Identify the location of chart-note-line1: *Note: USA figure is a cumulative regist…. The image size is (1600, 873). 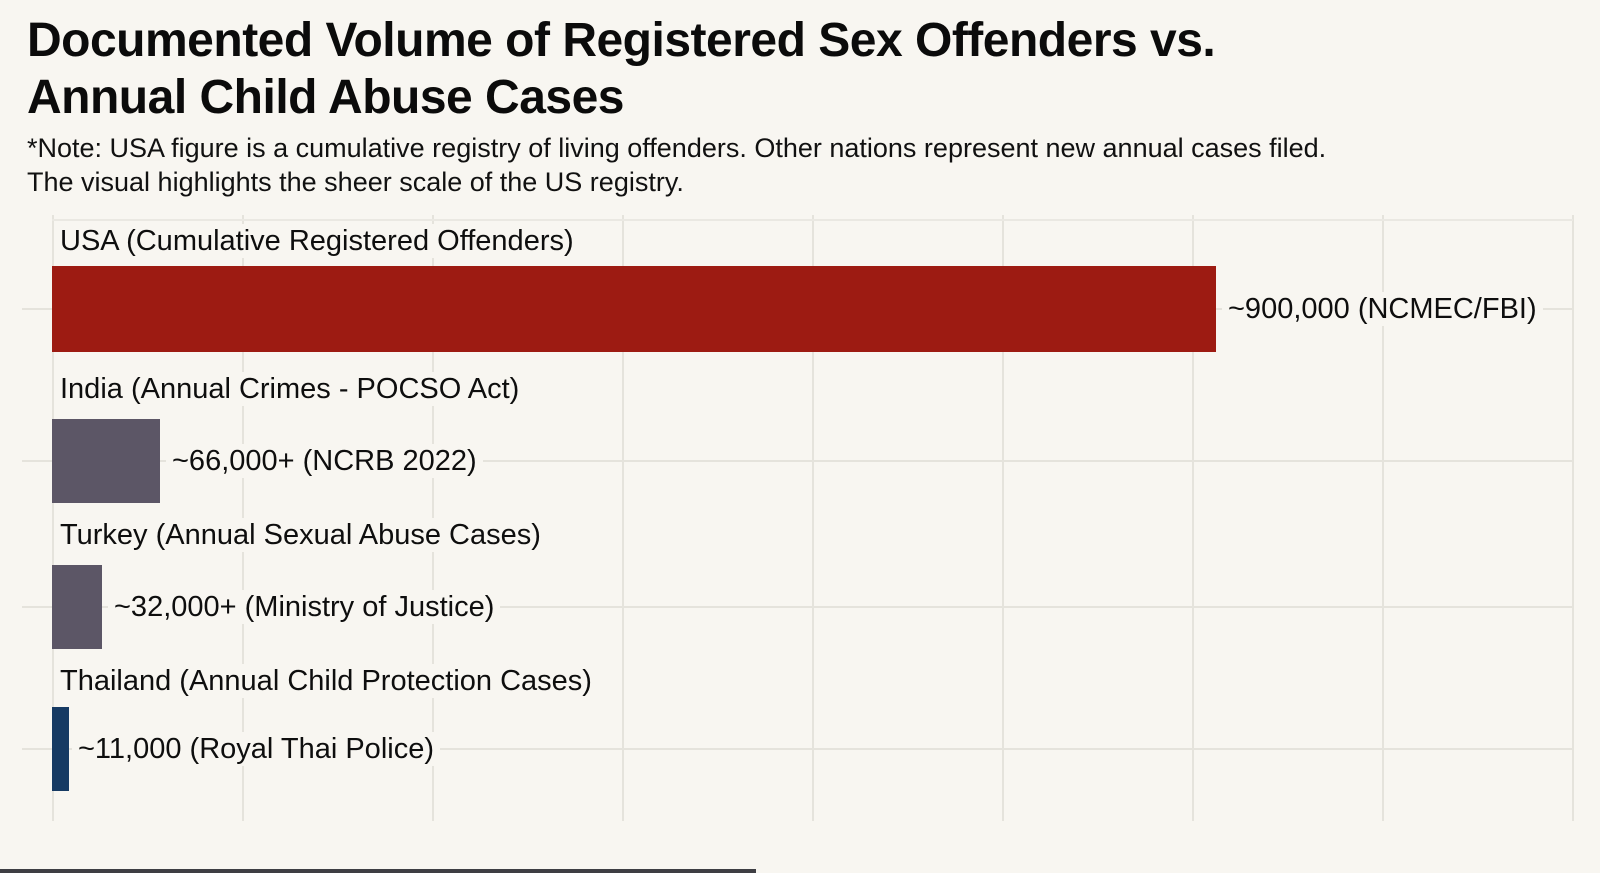
(677, 148).